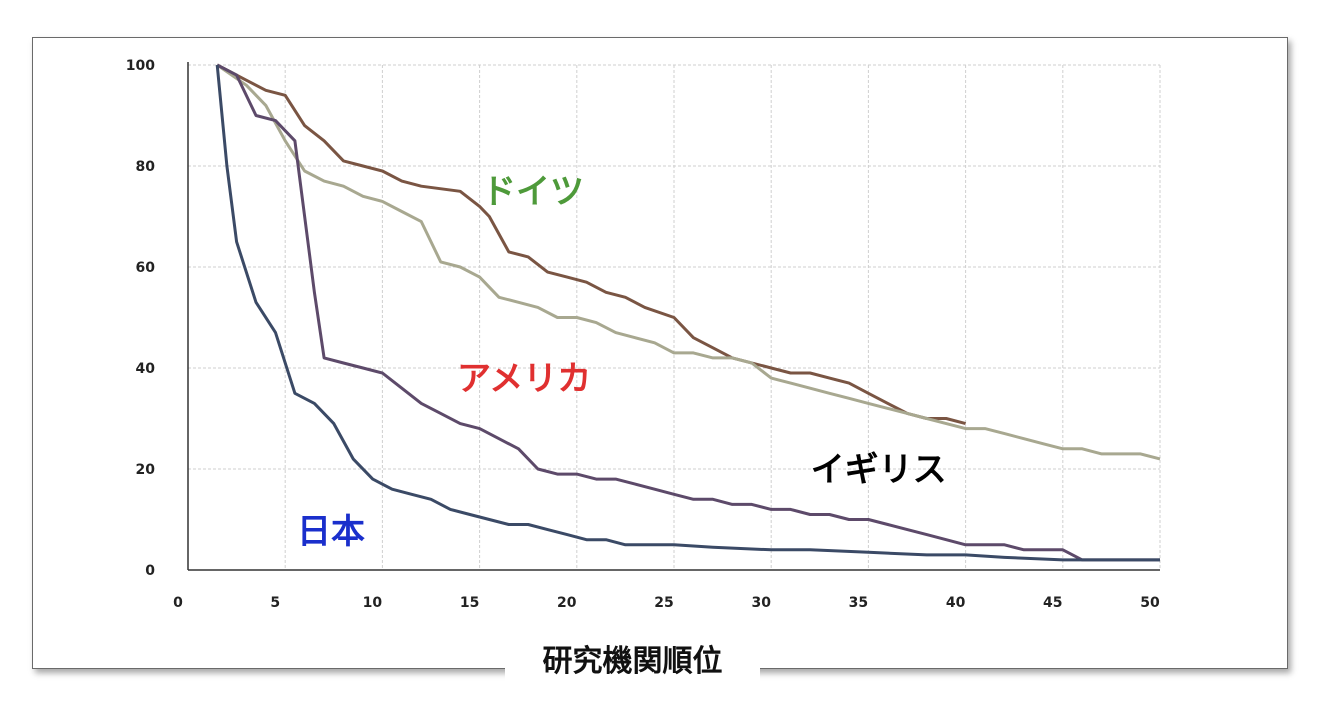  Describe the element at coordinates (146, 470) in the screenshot. I see `y-tick-label: 20` at that location.